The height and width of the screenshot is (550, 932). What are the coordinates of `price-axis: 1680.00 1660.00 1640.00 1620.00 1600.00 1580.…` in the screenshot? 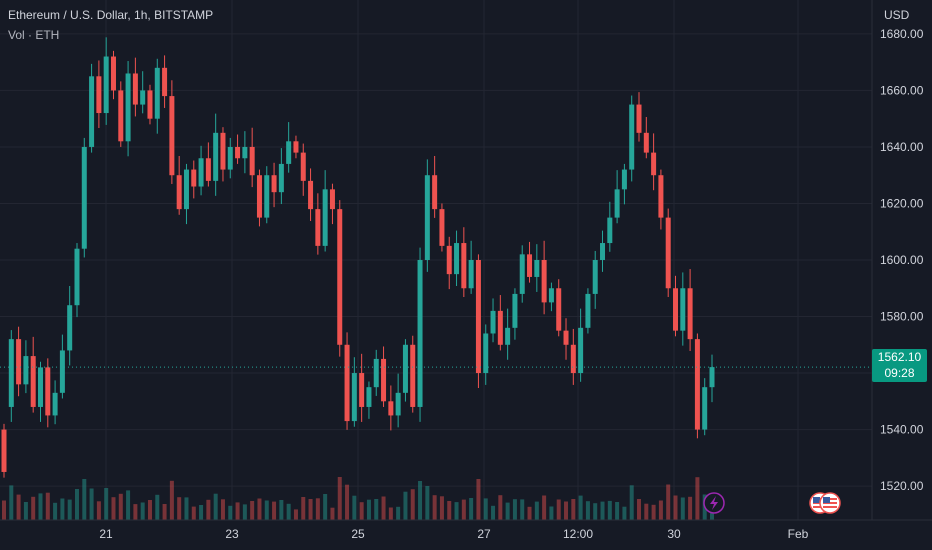 It's located at (902, 260).